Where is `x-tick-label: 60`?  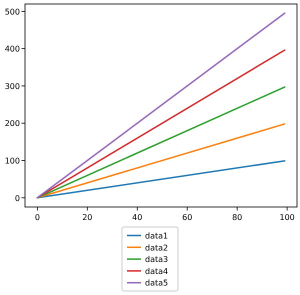 x-tick-label: 60 is located at coordinates (187, 217).